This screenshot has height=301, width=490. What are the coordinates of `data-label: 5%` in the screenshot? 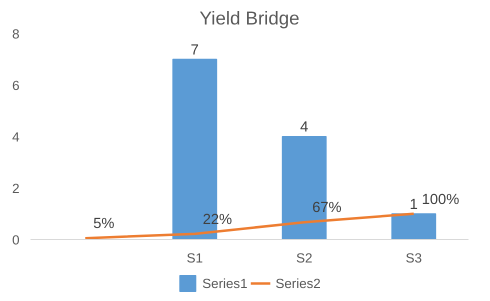 It's located at (103, 224).